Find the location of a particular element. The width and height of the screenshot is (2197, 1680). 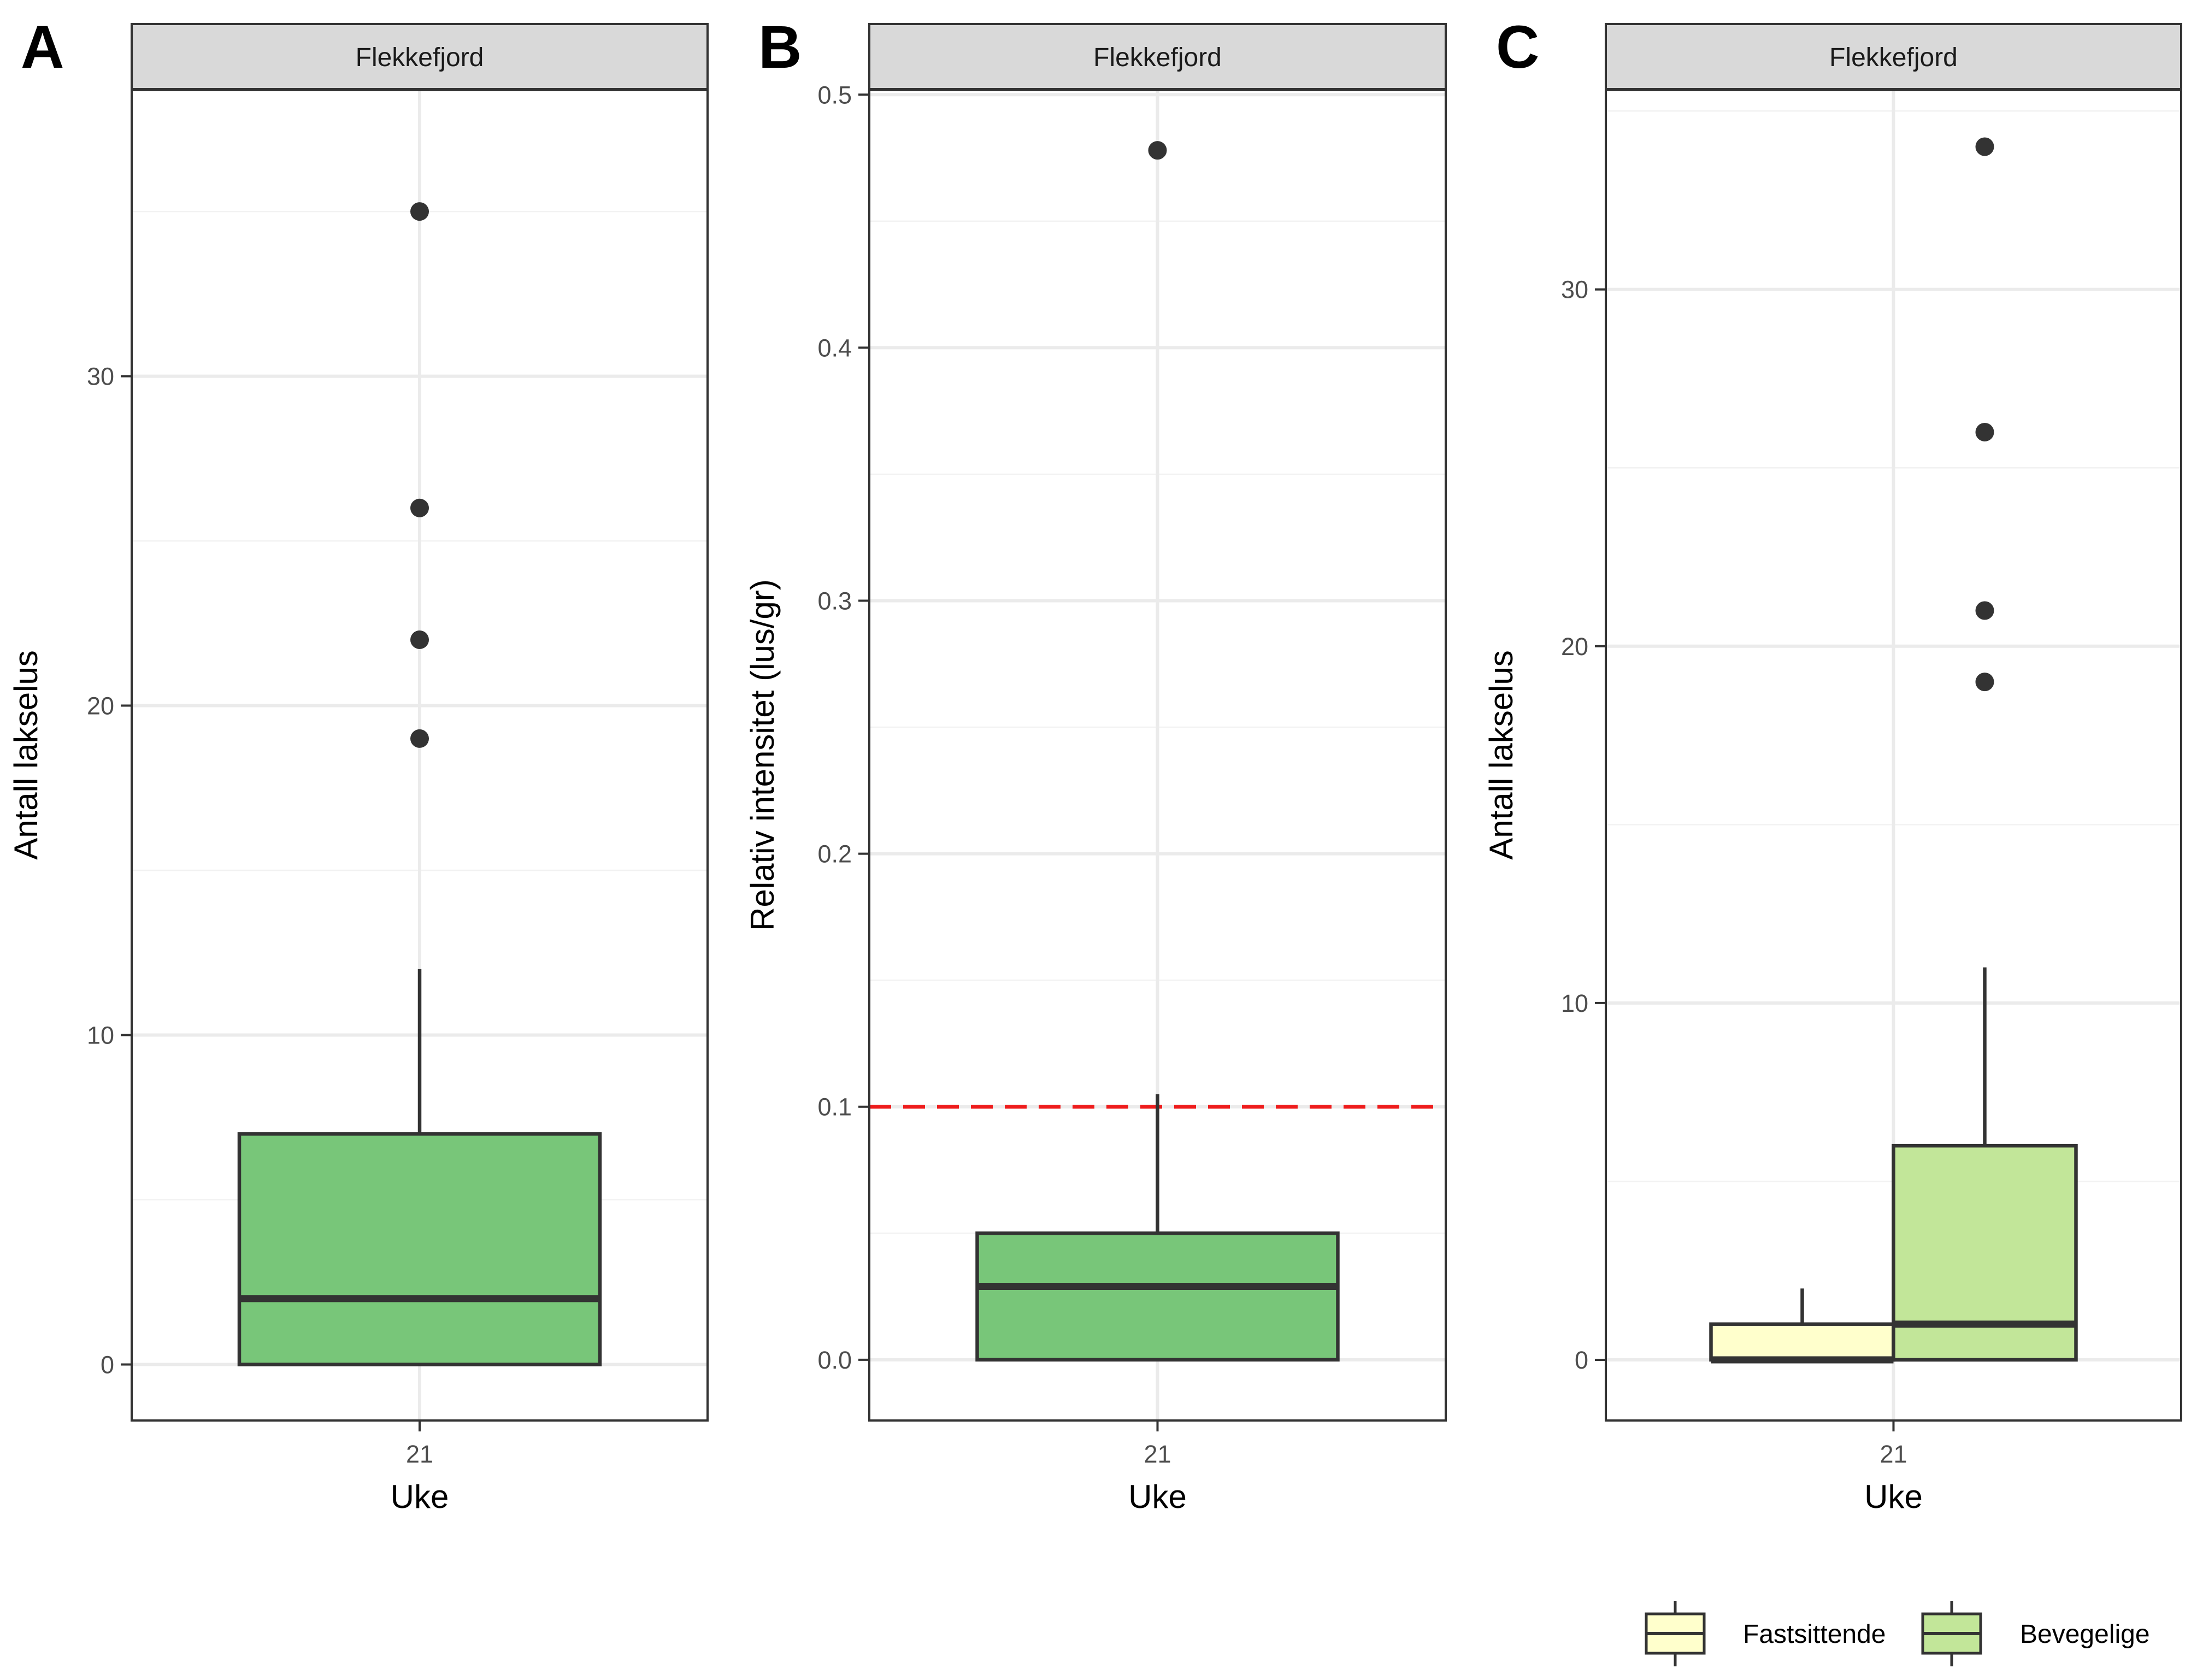

y-tick-label: 0.5 is located at coordinates (834, 95).